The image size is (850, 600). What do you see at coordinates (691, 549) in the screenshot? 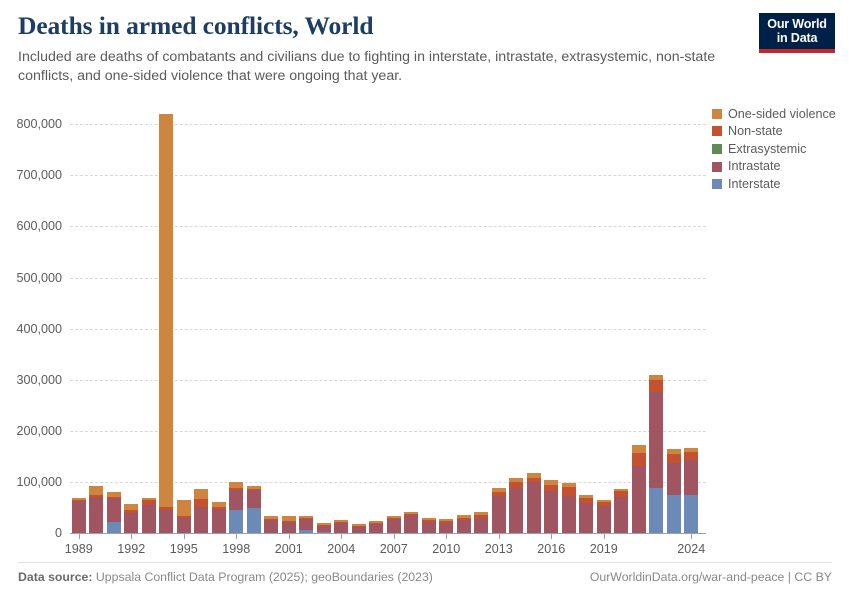
I see `x-axis-tick-label: 2024` at bounding box center [691, 549].